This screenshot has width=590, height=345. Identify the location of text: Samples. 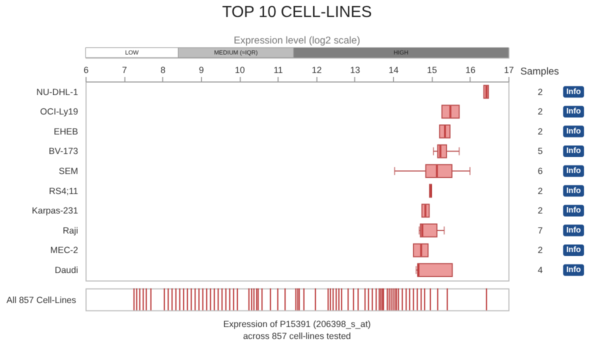
(540, 72).